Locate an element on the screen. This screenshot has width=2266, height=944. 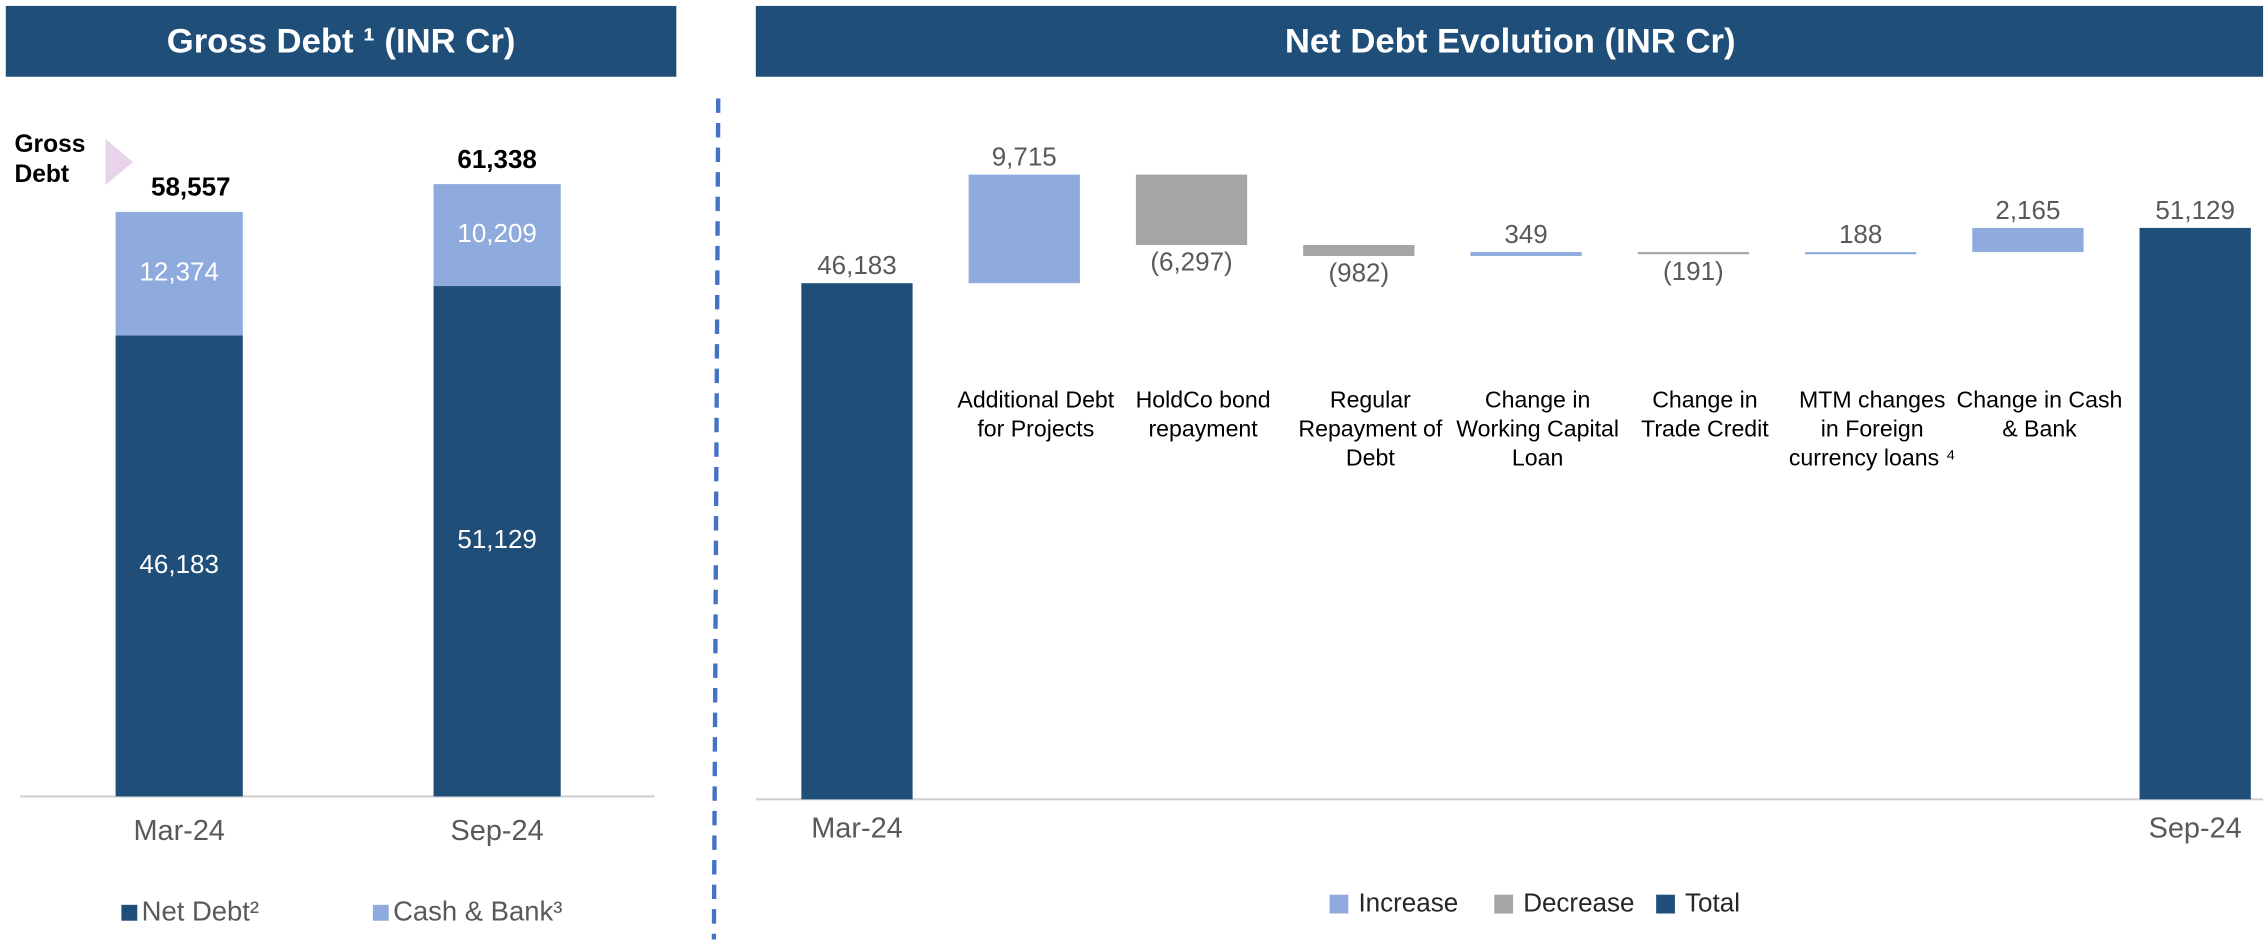
left-header is located at coordinates (341, 41).